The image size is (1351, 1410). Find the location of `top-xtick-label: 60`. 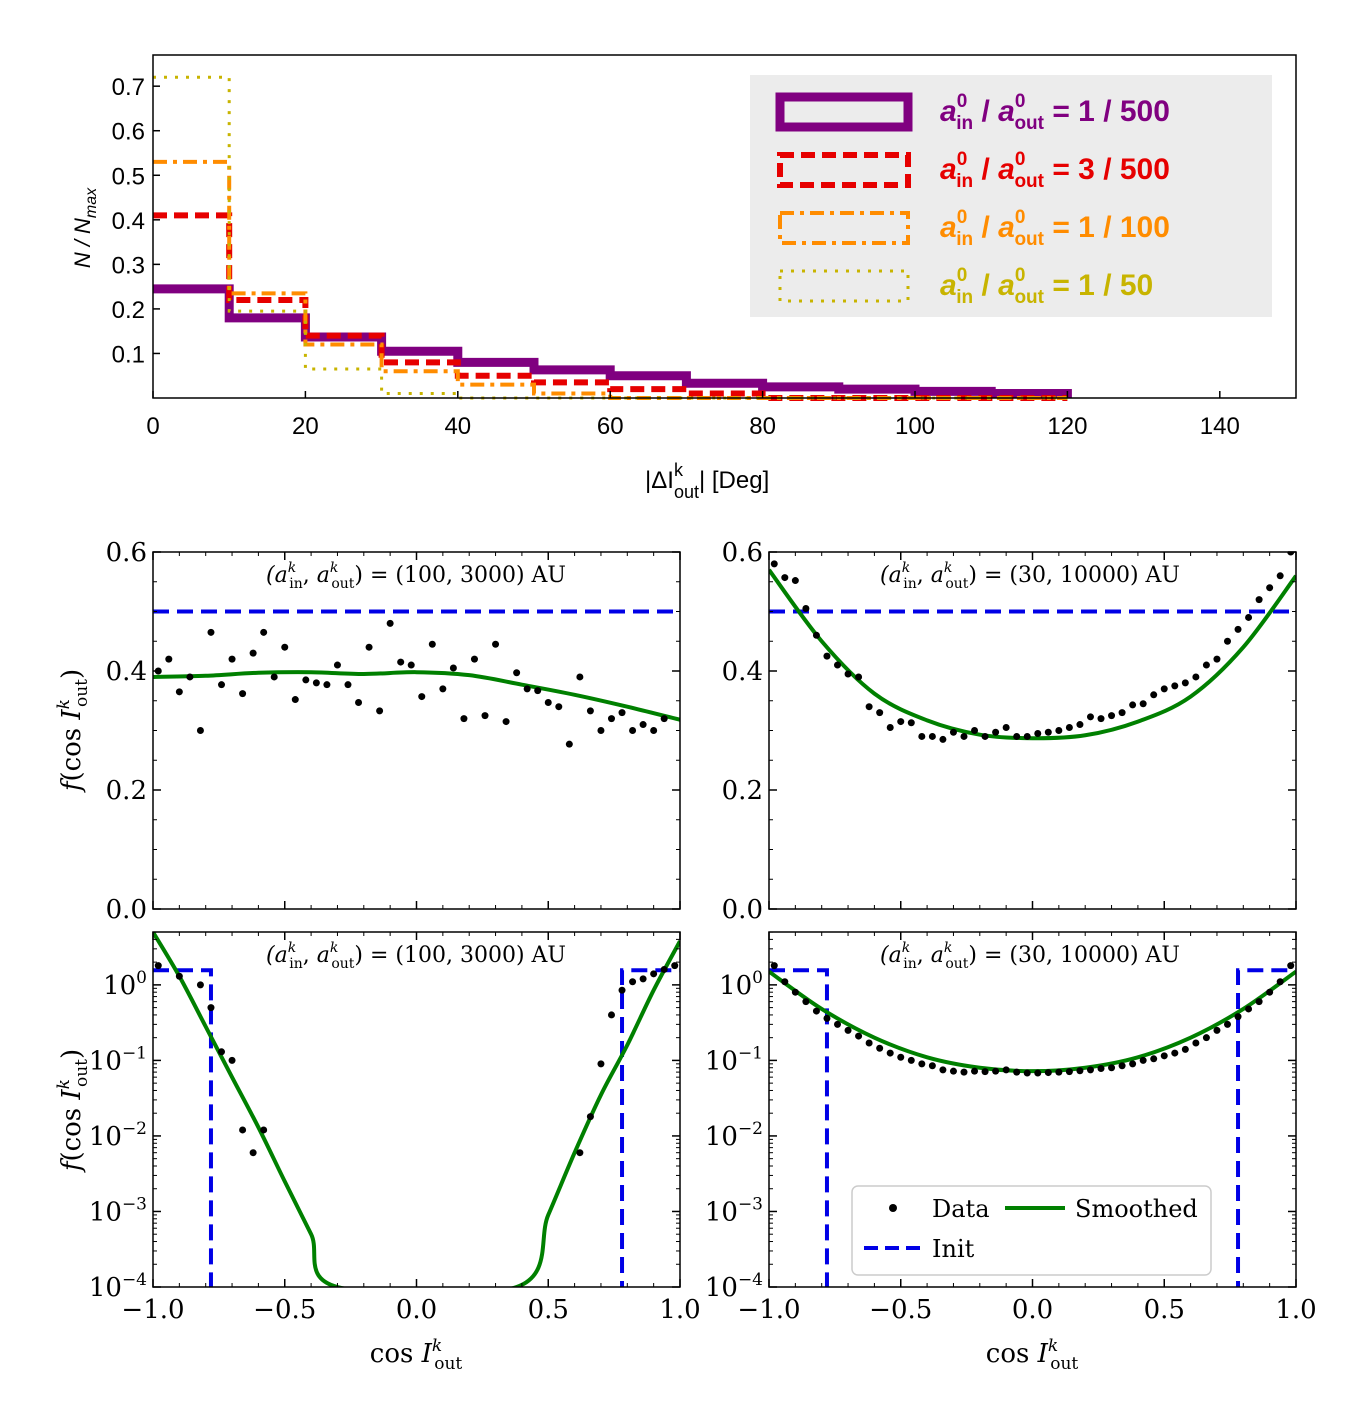

top-xtick-label: 60 is located at coordinates (610, 426).